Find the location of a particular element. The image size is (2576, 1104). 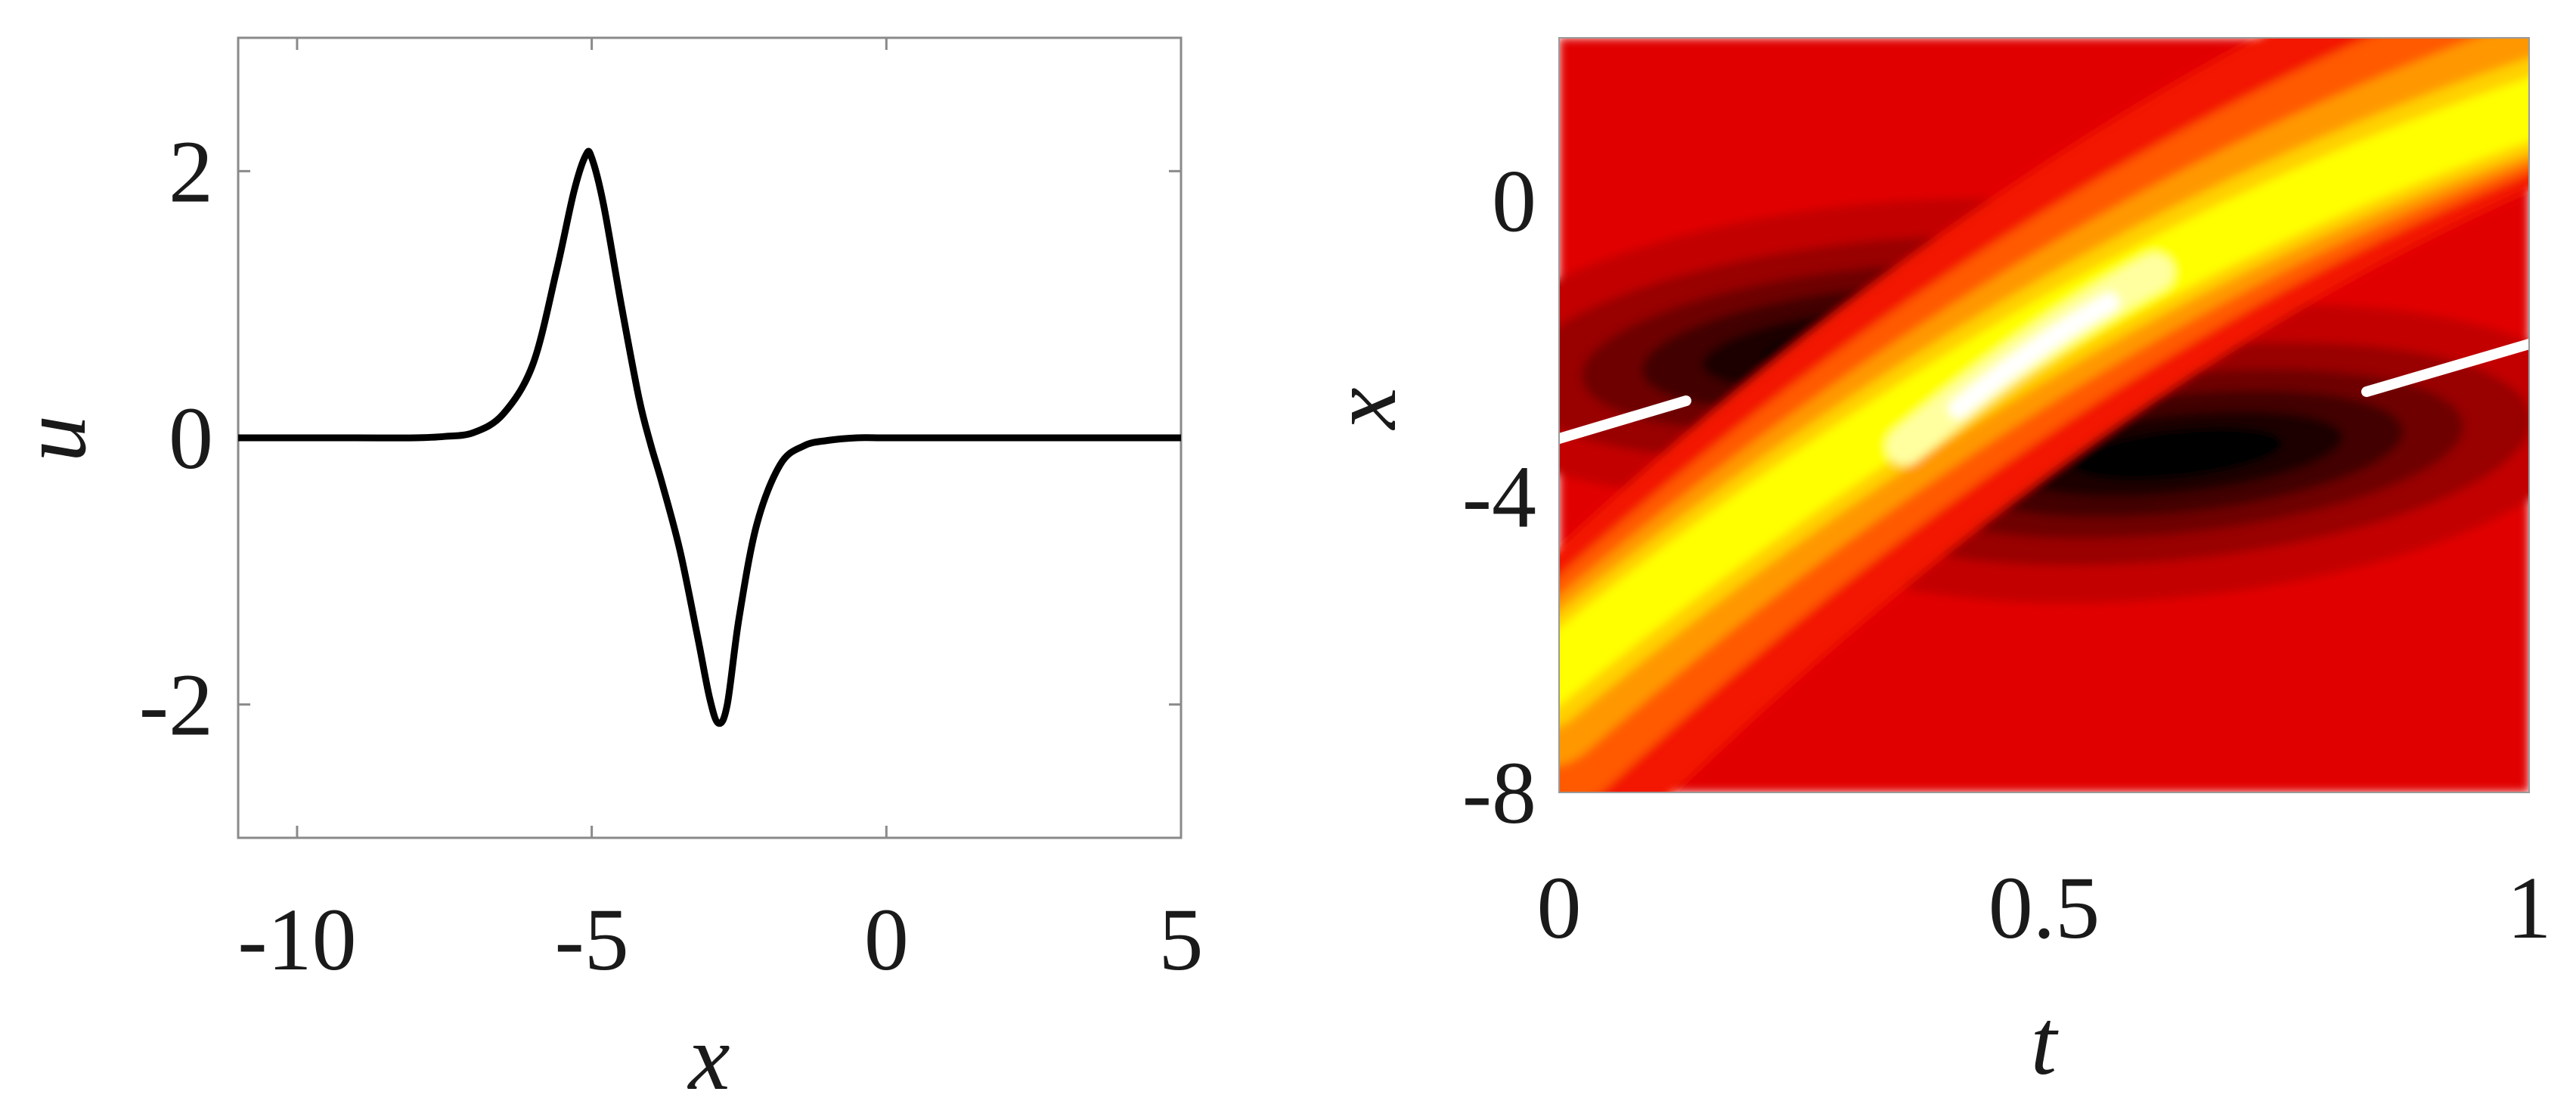

y-tick-label: -4 is located at coordinates (1499, 498).